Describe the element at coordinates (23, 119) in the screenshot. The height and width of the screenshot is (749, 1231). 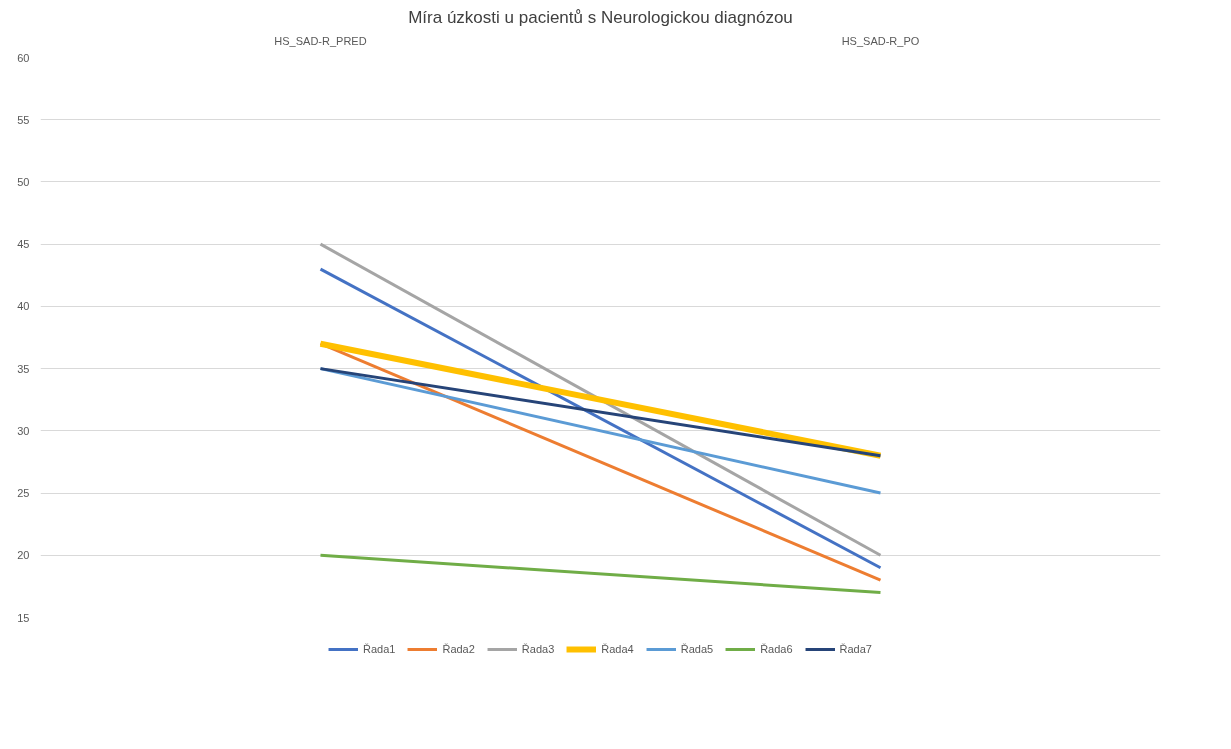
I see `y-tick-label: 55` at that location.